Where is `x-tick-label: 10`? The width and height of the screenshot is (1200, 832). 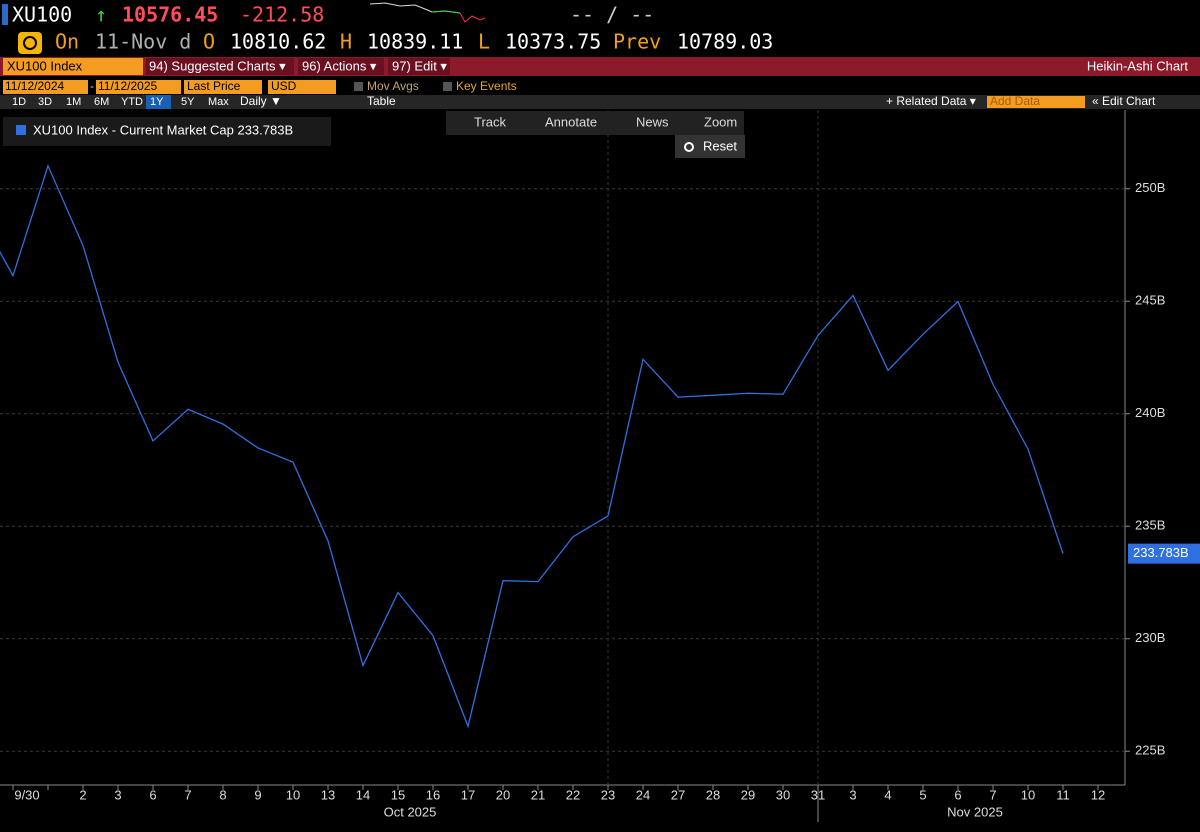 x-tick-label: 10 is located at coordinates (1028, 794).